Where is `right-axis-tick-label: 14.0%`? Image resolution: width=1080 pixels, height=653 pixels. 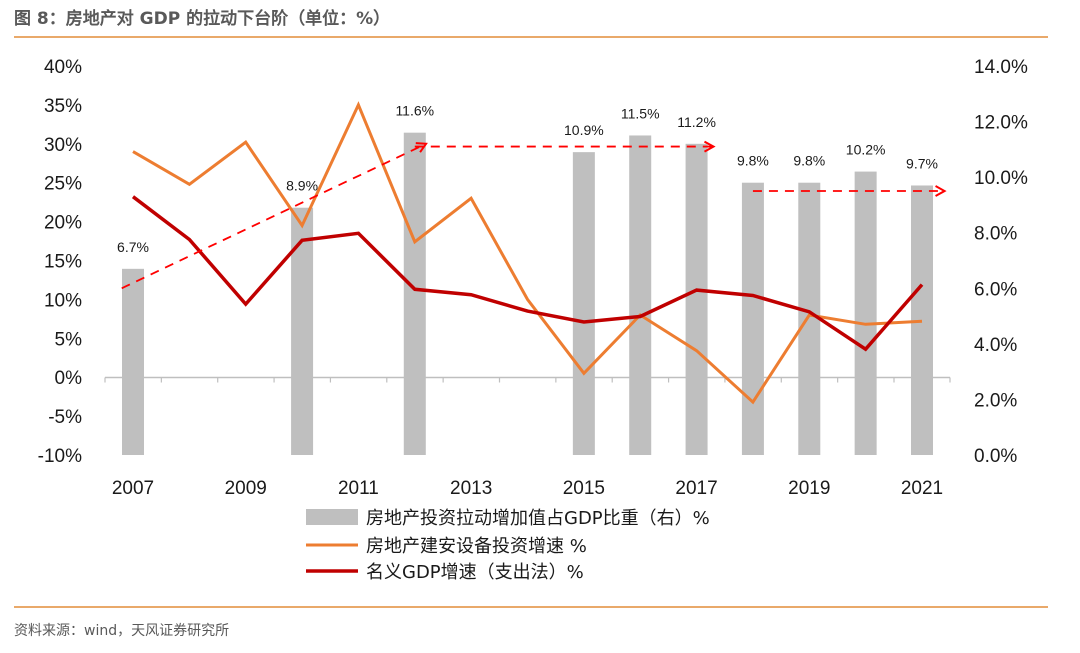 right-axis-tick-label: 14.0% is located at coordinates (1001, 67).